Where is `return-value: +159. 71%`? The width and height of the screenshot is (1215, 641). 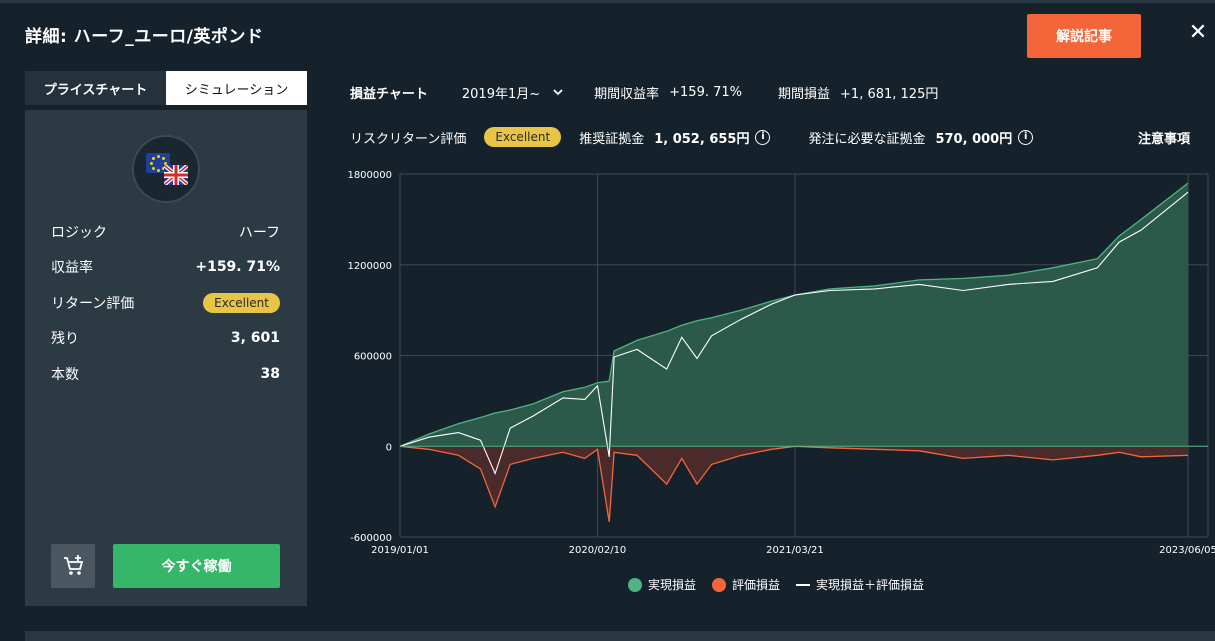 return-value: +159. 71% is located at coordinates (237, 267).